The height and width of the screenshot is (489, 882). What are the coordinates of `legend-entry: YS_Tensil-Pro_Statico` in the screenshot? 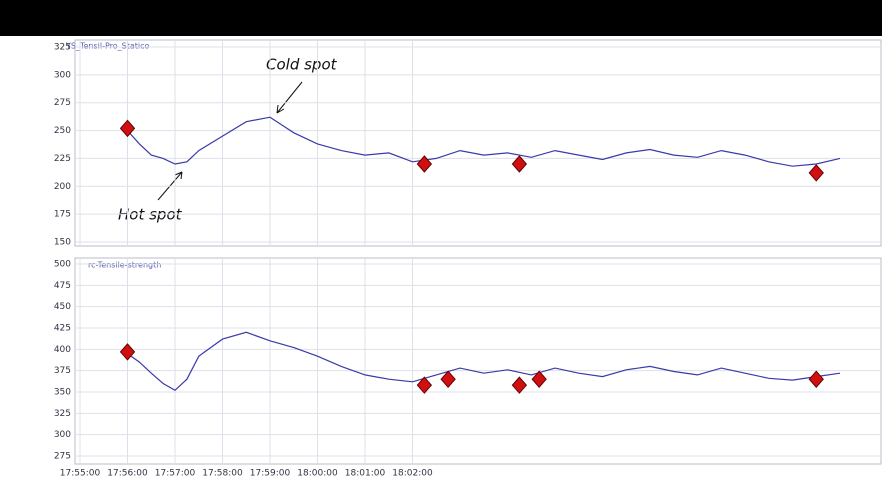 It's located at (107, 46).